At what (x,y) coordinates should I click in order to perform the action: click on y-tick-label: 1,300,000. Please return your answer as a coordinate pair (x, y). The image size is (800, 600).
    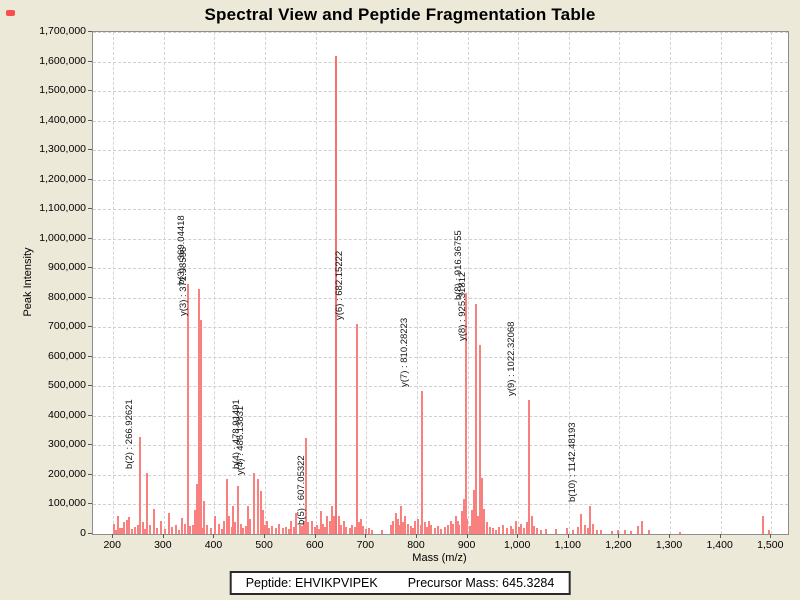
    Looking at the image, I should click on (62, 149).